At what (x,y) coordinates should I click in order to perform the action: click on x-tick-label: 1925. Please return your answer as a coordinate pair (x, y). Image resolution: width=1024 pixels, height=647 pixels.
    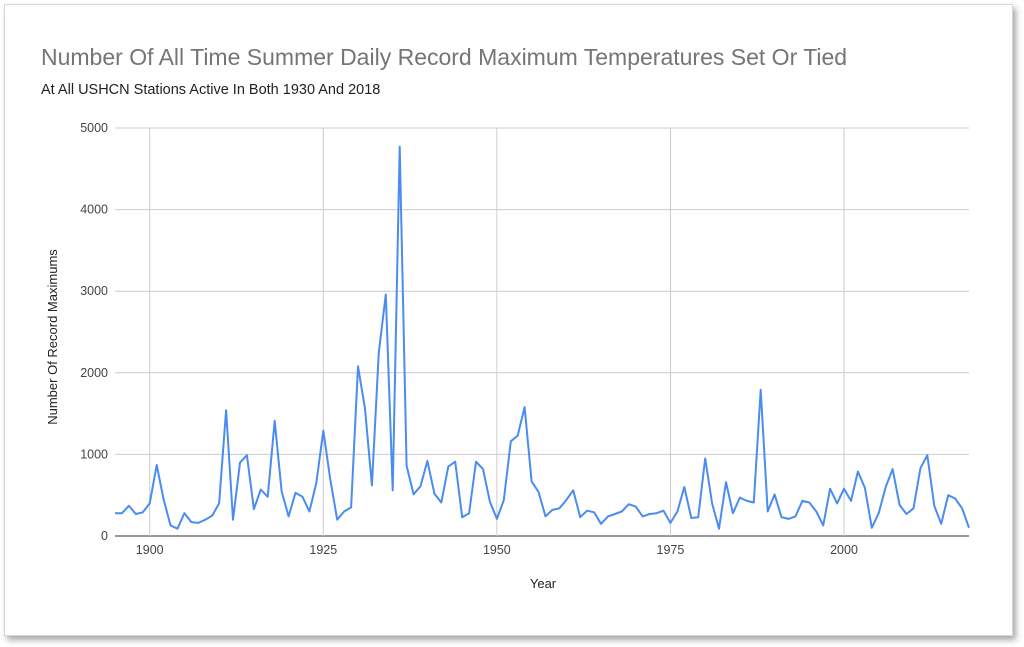
    Looking at the image, I should click on (323, 550).